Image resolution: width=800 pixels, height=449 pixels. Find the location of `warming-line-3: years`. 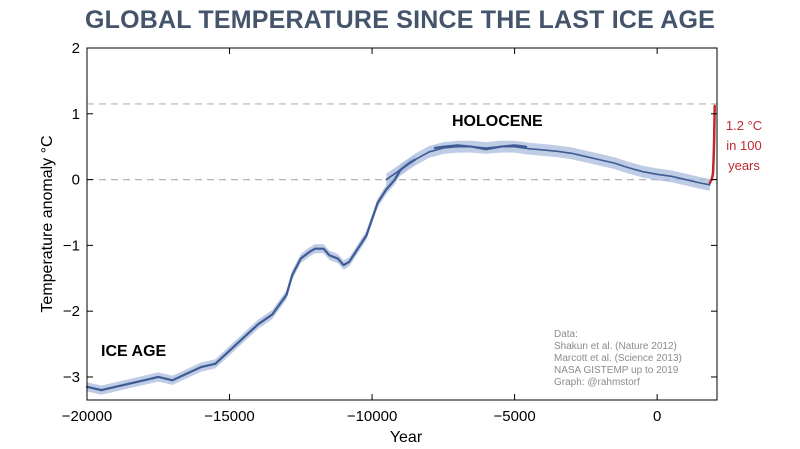

warming-line-3: years is located at coordinates (744, 165).